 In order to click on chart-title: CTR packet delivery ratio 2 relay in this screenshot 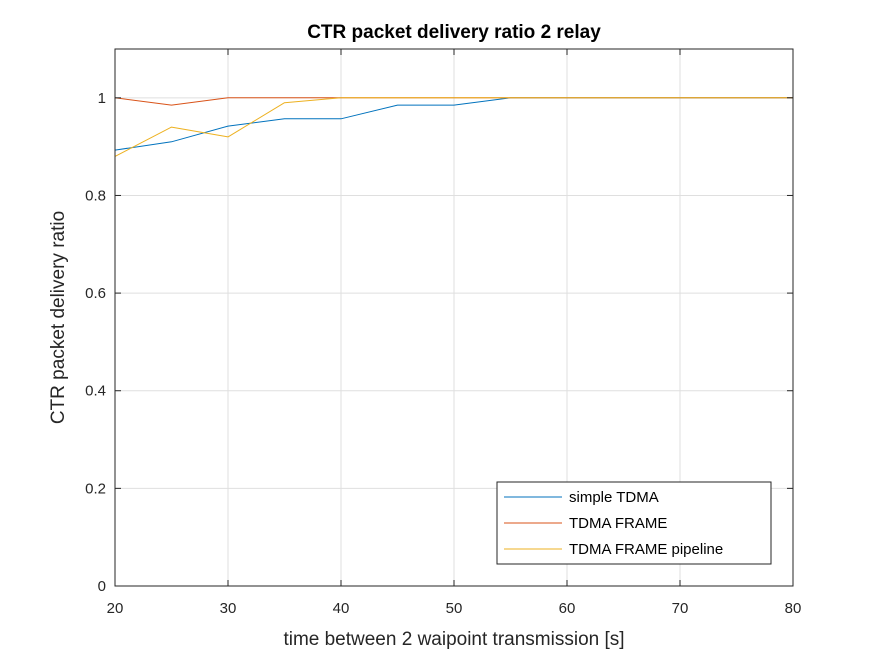, I will do `click(454, 32)`.